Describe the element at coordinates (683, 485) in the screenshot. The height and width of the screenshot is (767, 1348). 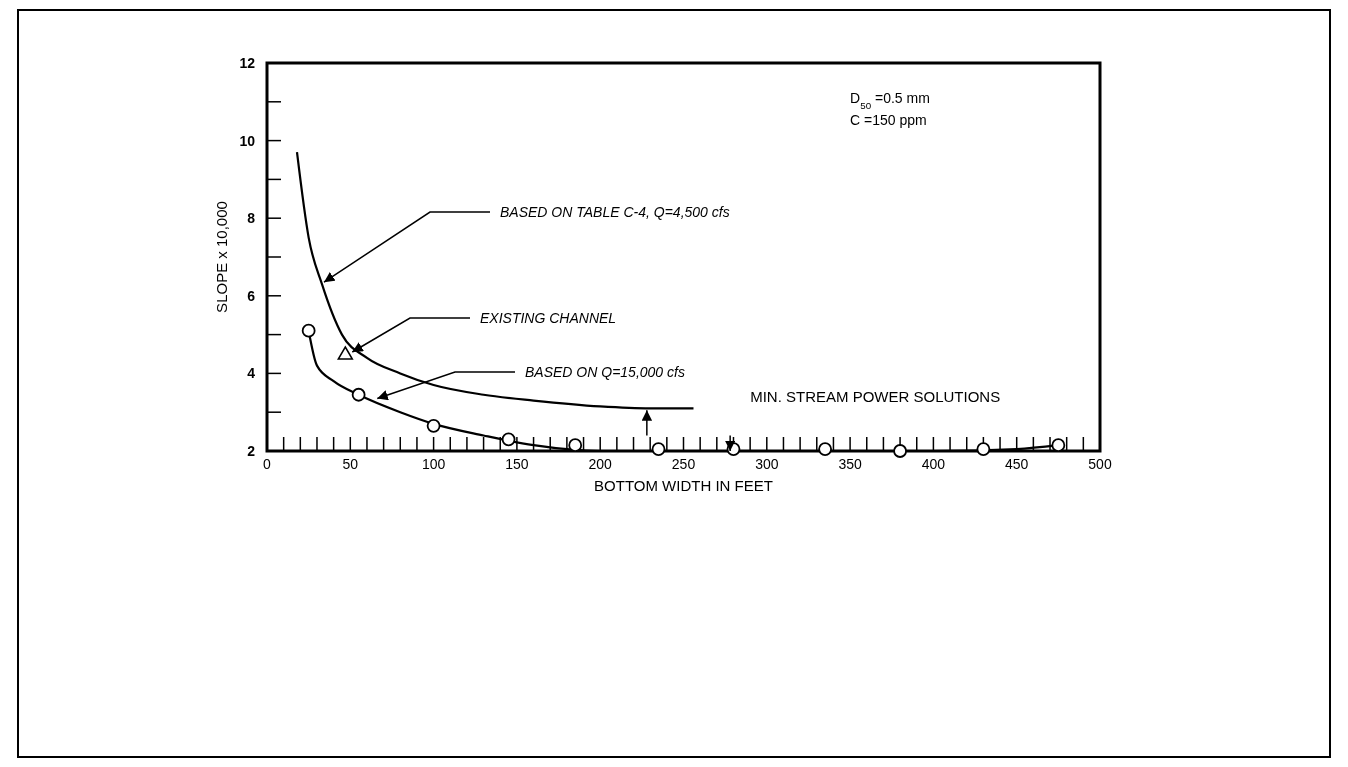
I see `x-axis-title: BOTTOM WIDTH IN FEET` at that location.